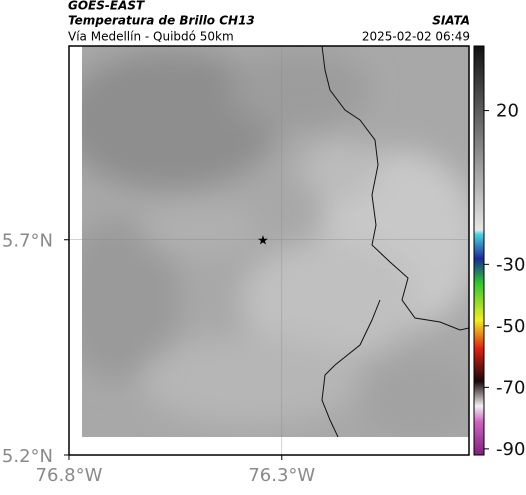 The width and height of the screenshot is (526, 495). What do you see at coordinates (106, 6) in the screenshot?
I see `source: GOES-EAST` at bounding box center [106, 6].